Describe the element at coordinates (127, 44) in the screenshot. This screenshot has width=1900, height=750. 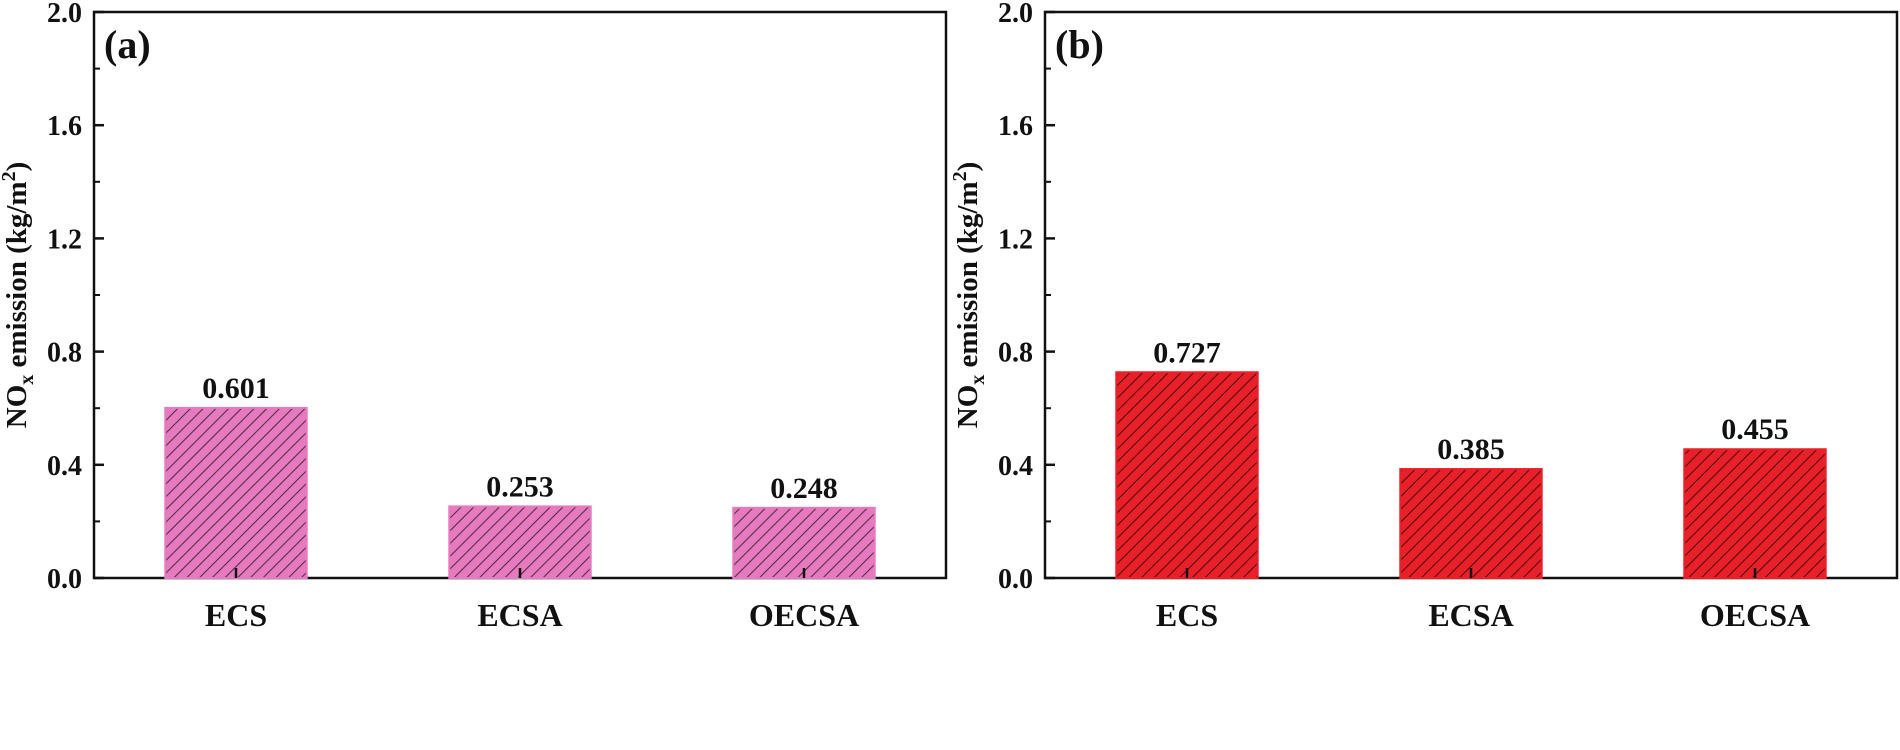
I see `panel-label: (a)` at that location.